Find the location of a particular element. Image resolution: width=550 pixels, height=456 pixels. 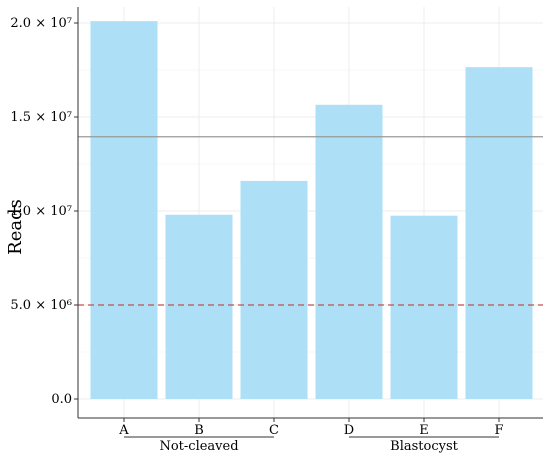

x-ticks: A B C D E F is located at coordinates (311, 428).